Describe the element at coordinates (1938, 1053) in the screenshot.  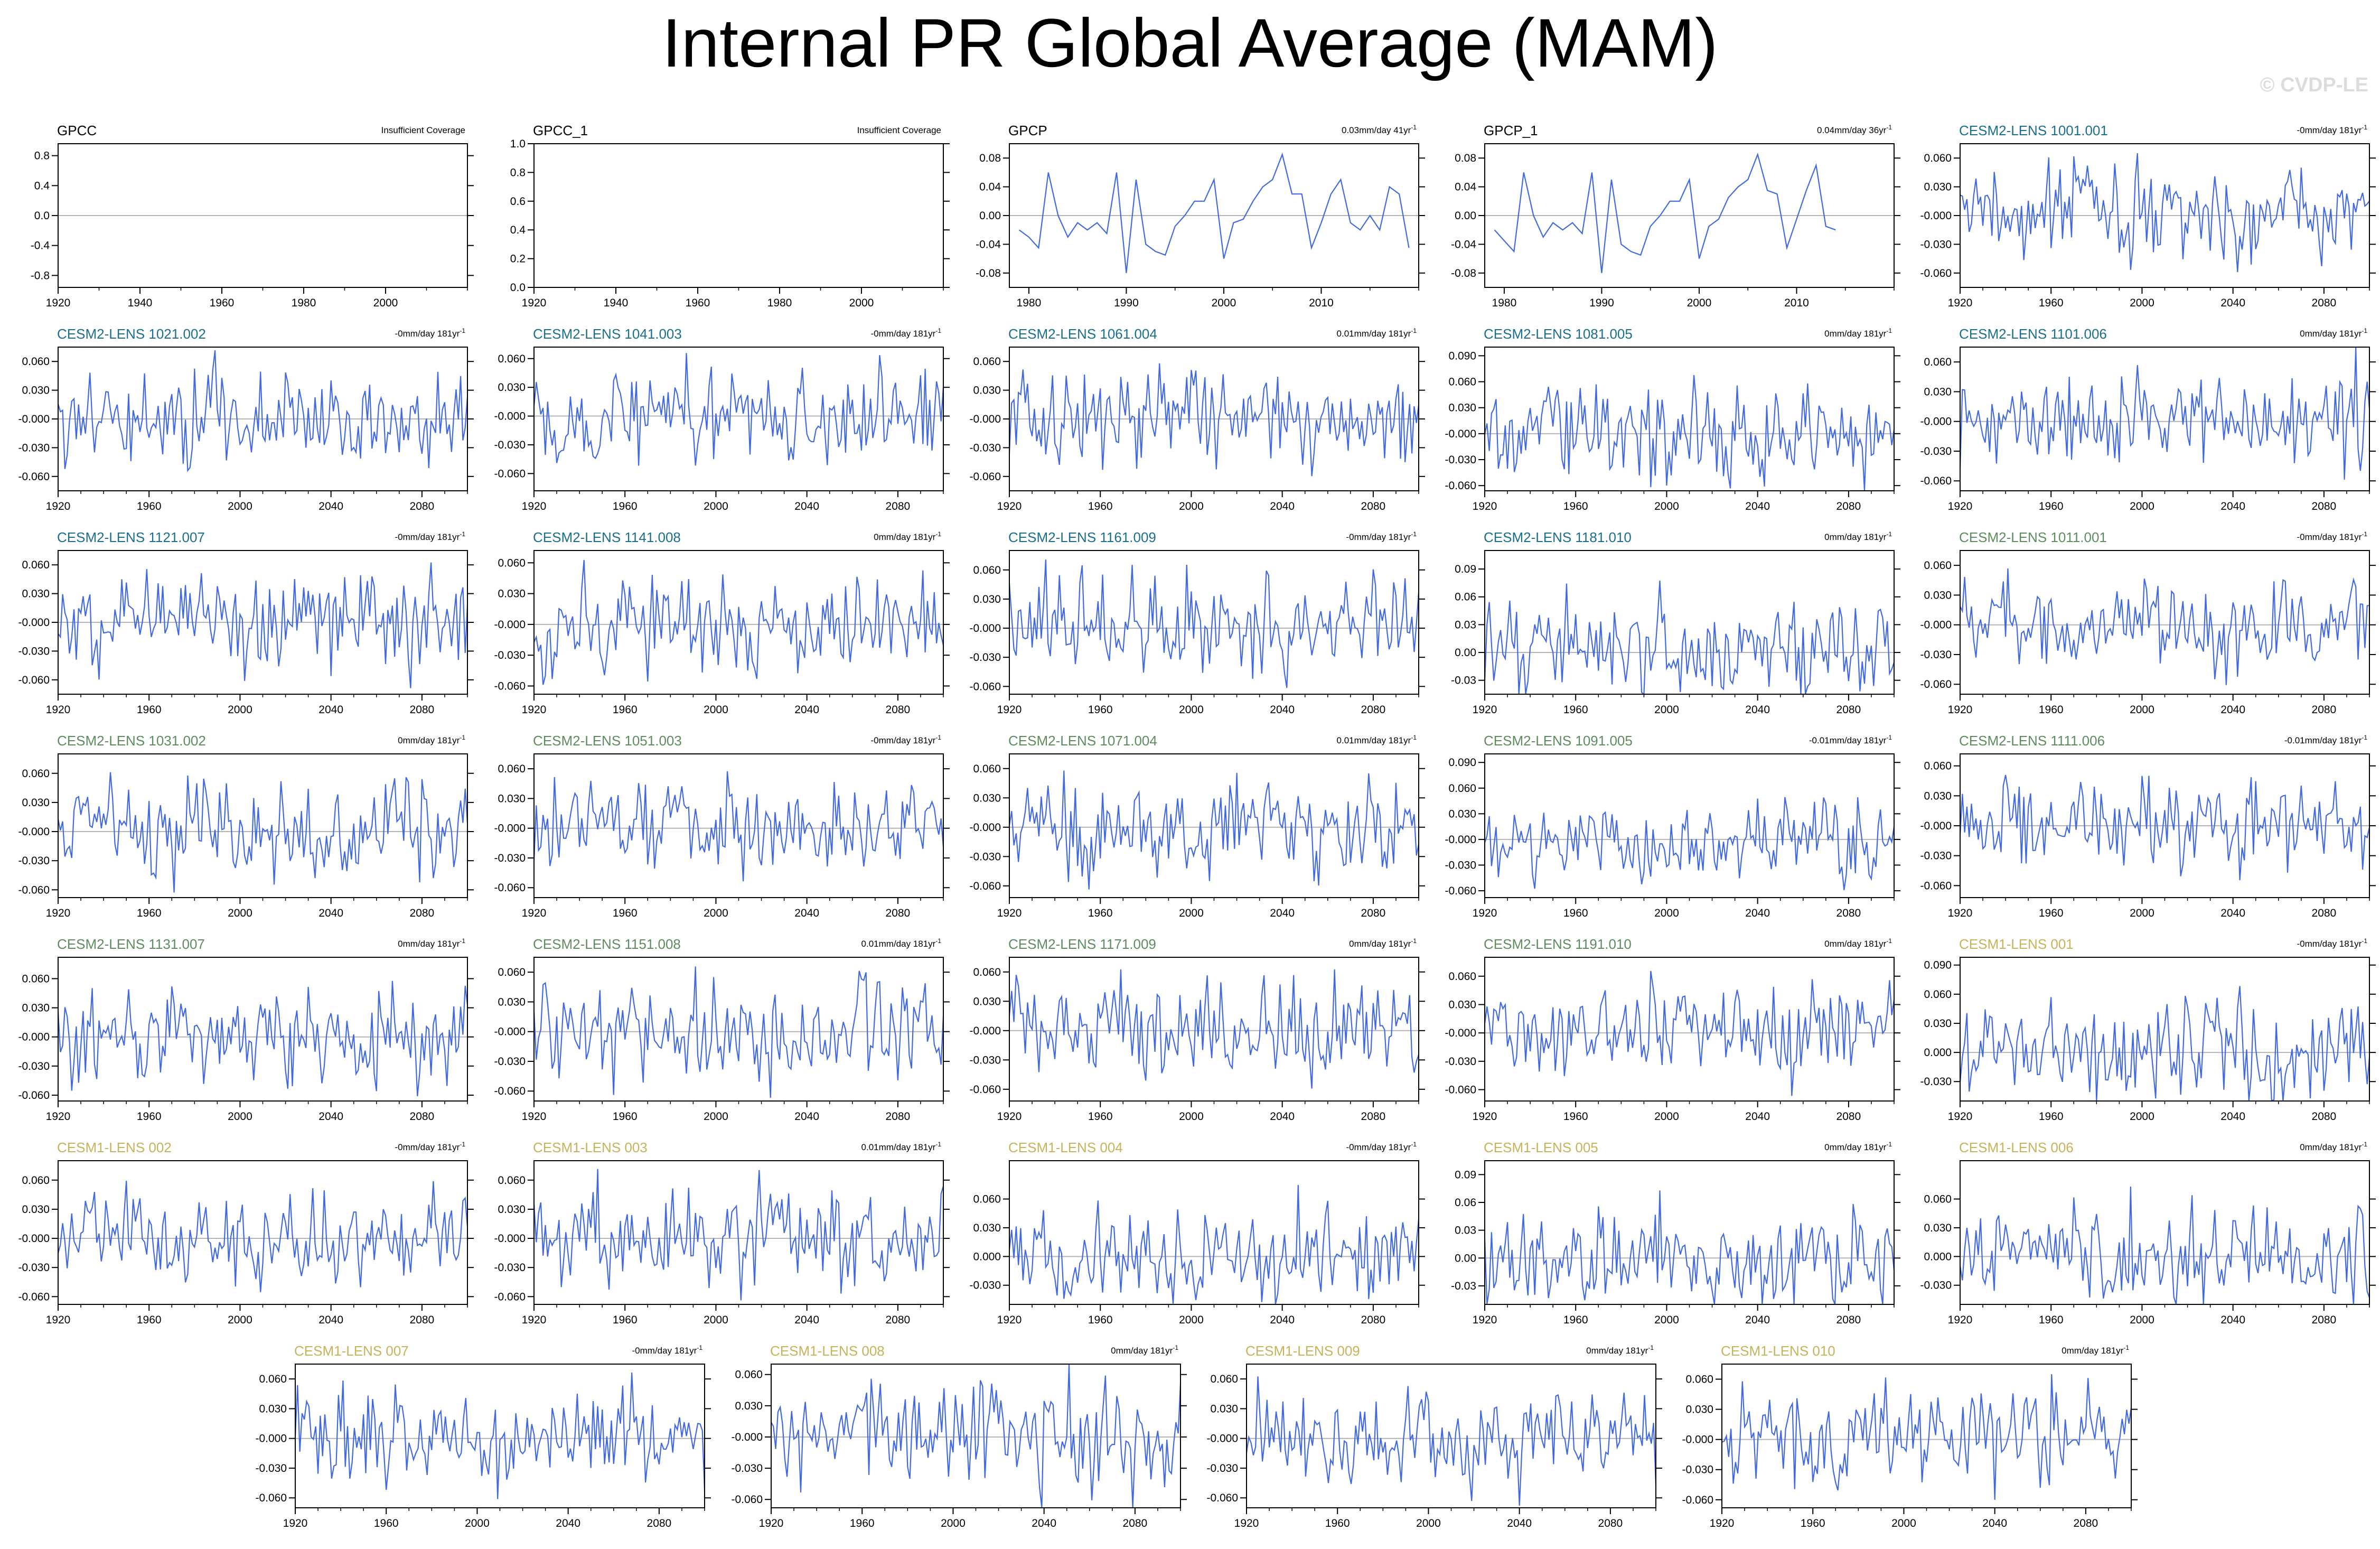
I see `y-tick-label: 0.000` at that location.